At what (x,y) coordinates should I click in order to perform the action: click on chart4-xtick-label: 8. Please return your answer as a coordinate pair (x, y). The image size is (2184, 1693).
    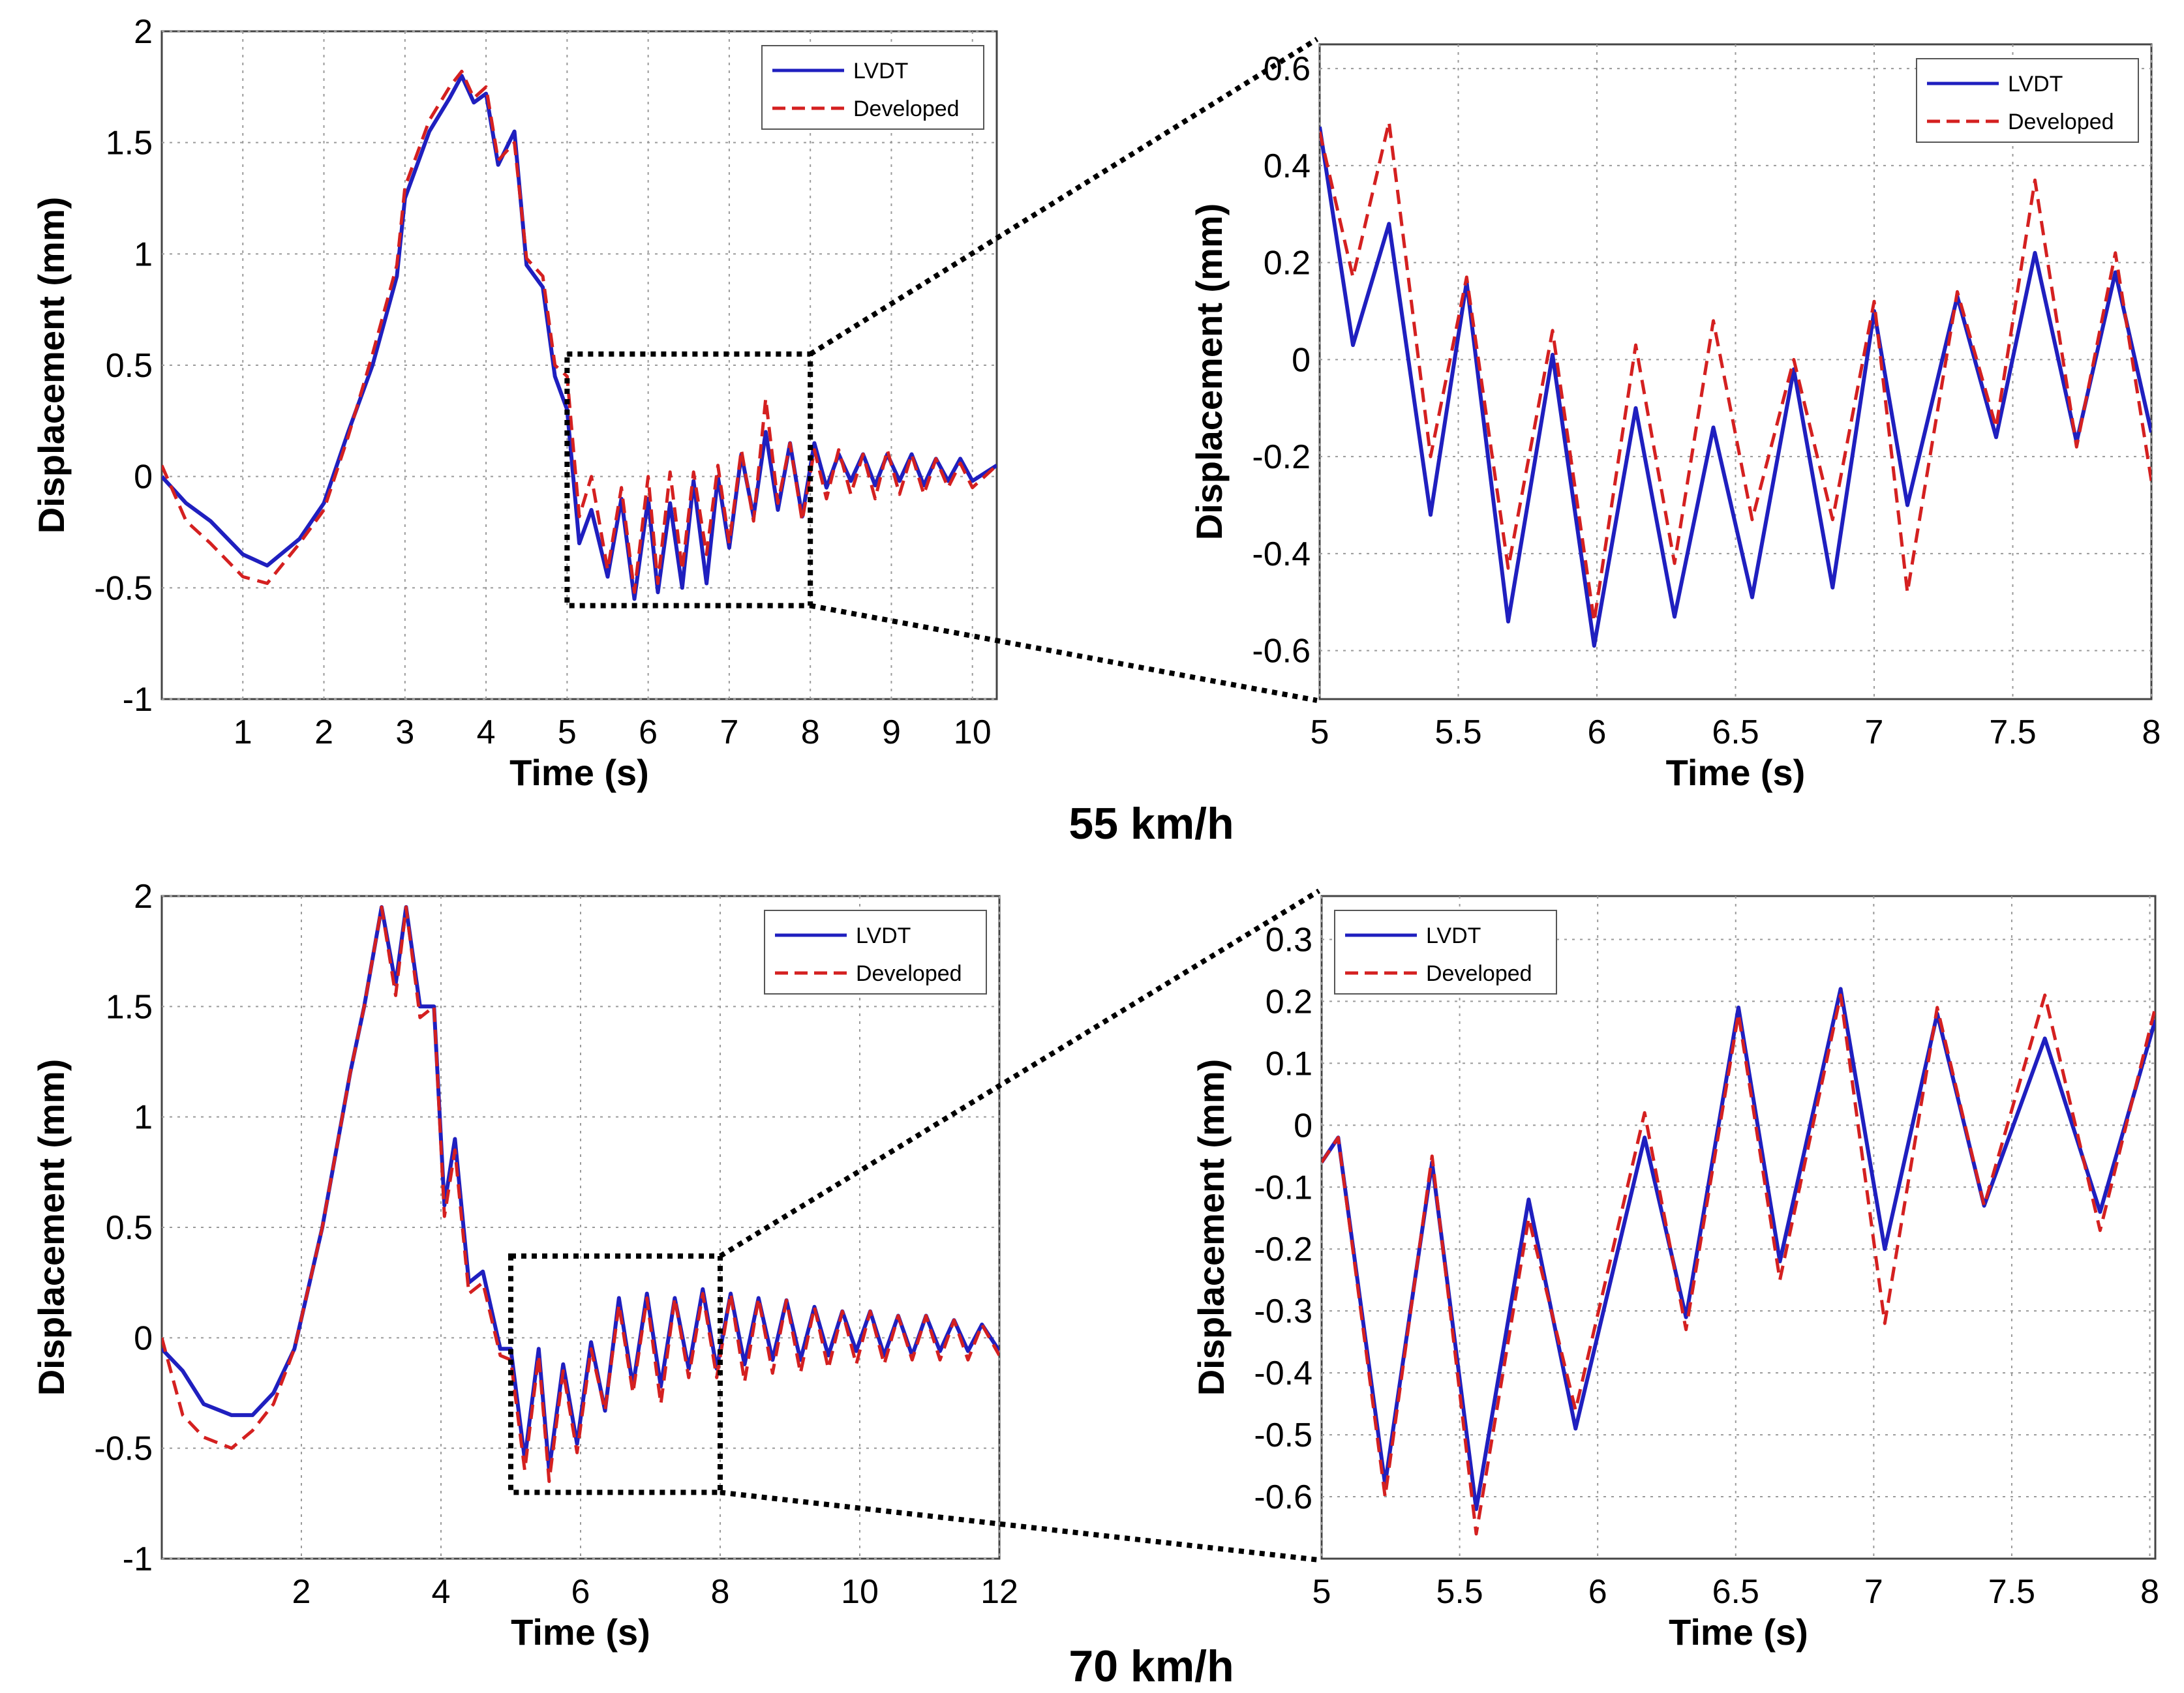
    Looking at the image, I should click on (2150, 1592).